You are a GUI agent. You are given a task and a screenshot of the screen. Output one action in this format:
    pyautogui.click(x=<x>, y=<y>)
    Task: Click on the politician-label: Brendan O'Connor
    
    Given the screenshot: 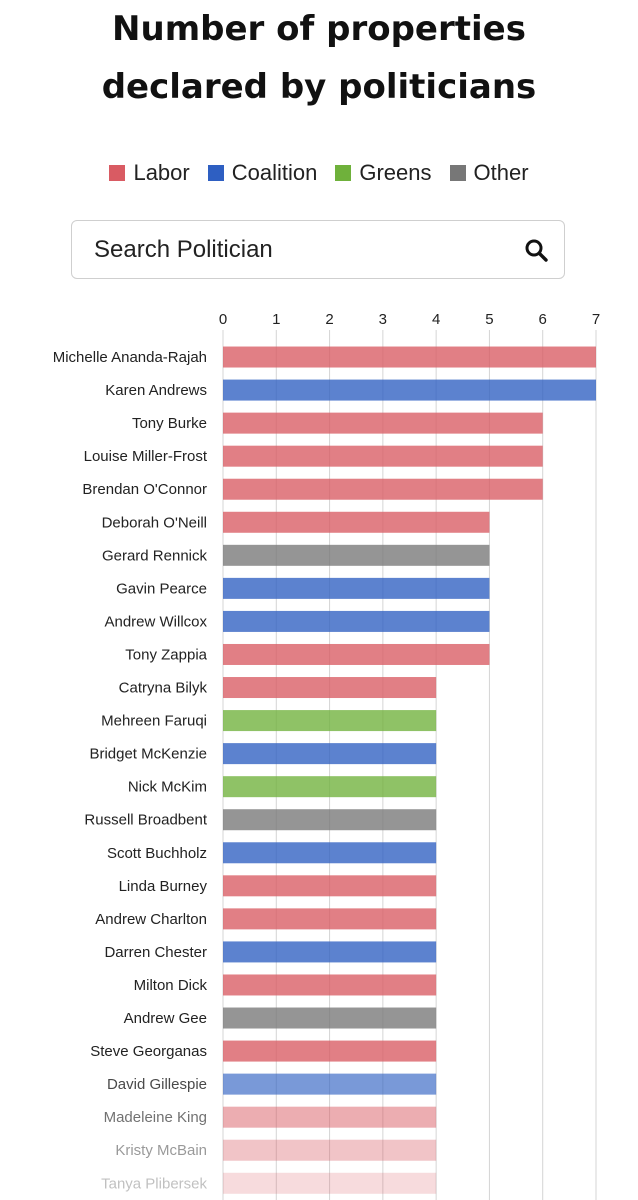 What is the action you would take?
    pyautogui.click(x=144, y=489)
    